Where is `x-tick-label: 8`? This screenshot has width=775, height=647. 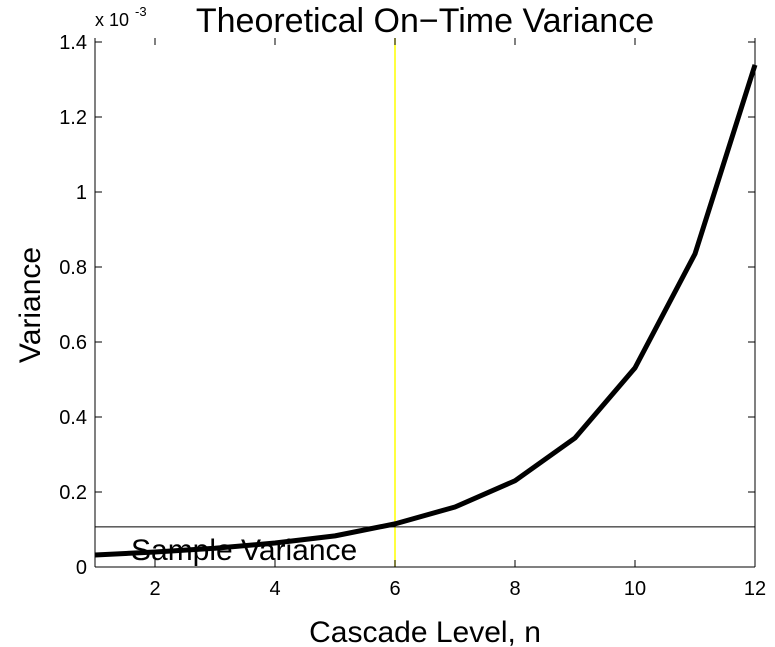 x-tick-label: 8 is located at coordinates (514, 589).